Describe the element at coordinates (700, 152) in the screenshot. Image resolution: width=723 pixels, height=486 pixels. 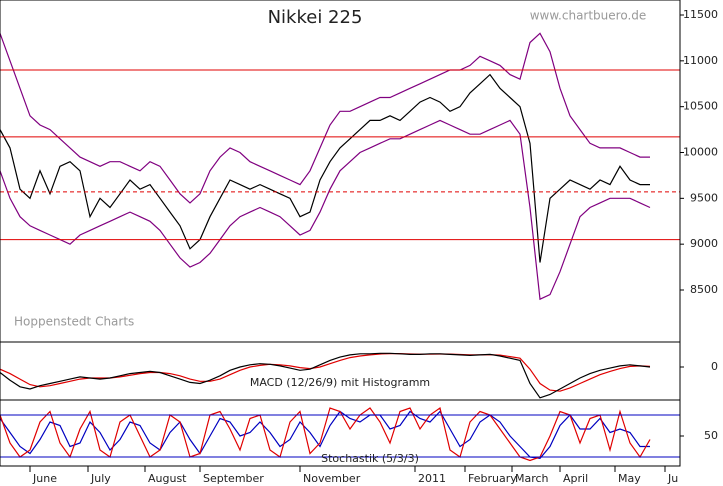
I see `y-tick-label: 10000` at that location.